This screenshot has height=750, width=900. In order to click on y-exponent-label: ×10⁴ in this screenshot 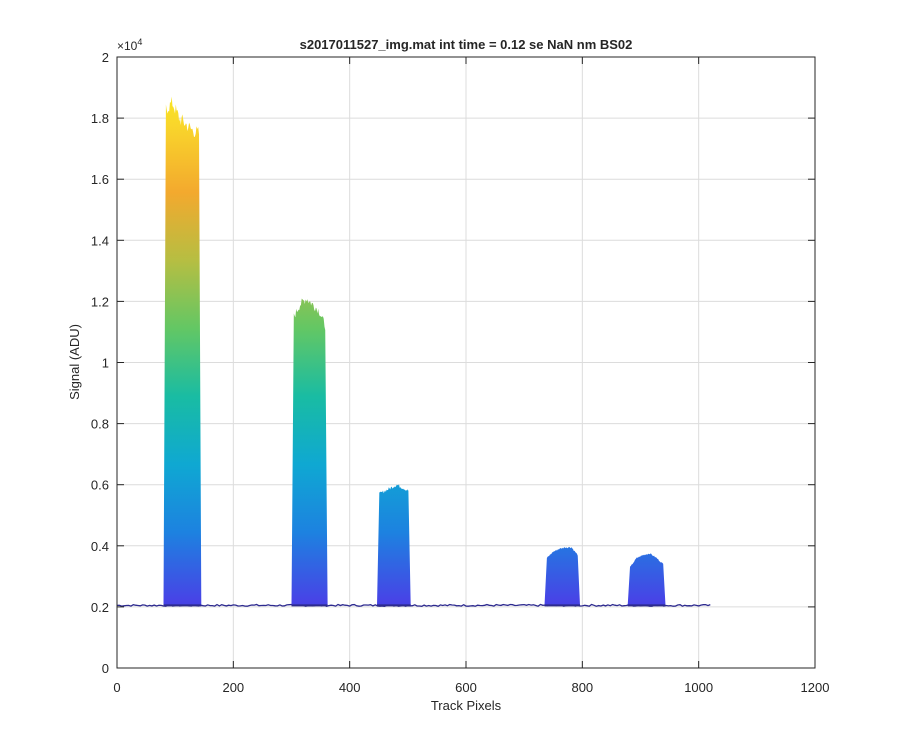, I will do `click(129, 45)`.